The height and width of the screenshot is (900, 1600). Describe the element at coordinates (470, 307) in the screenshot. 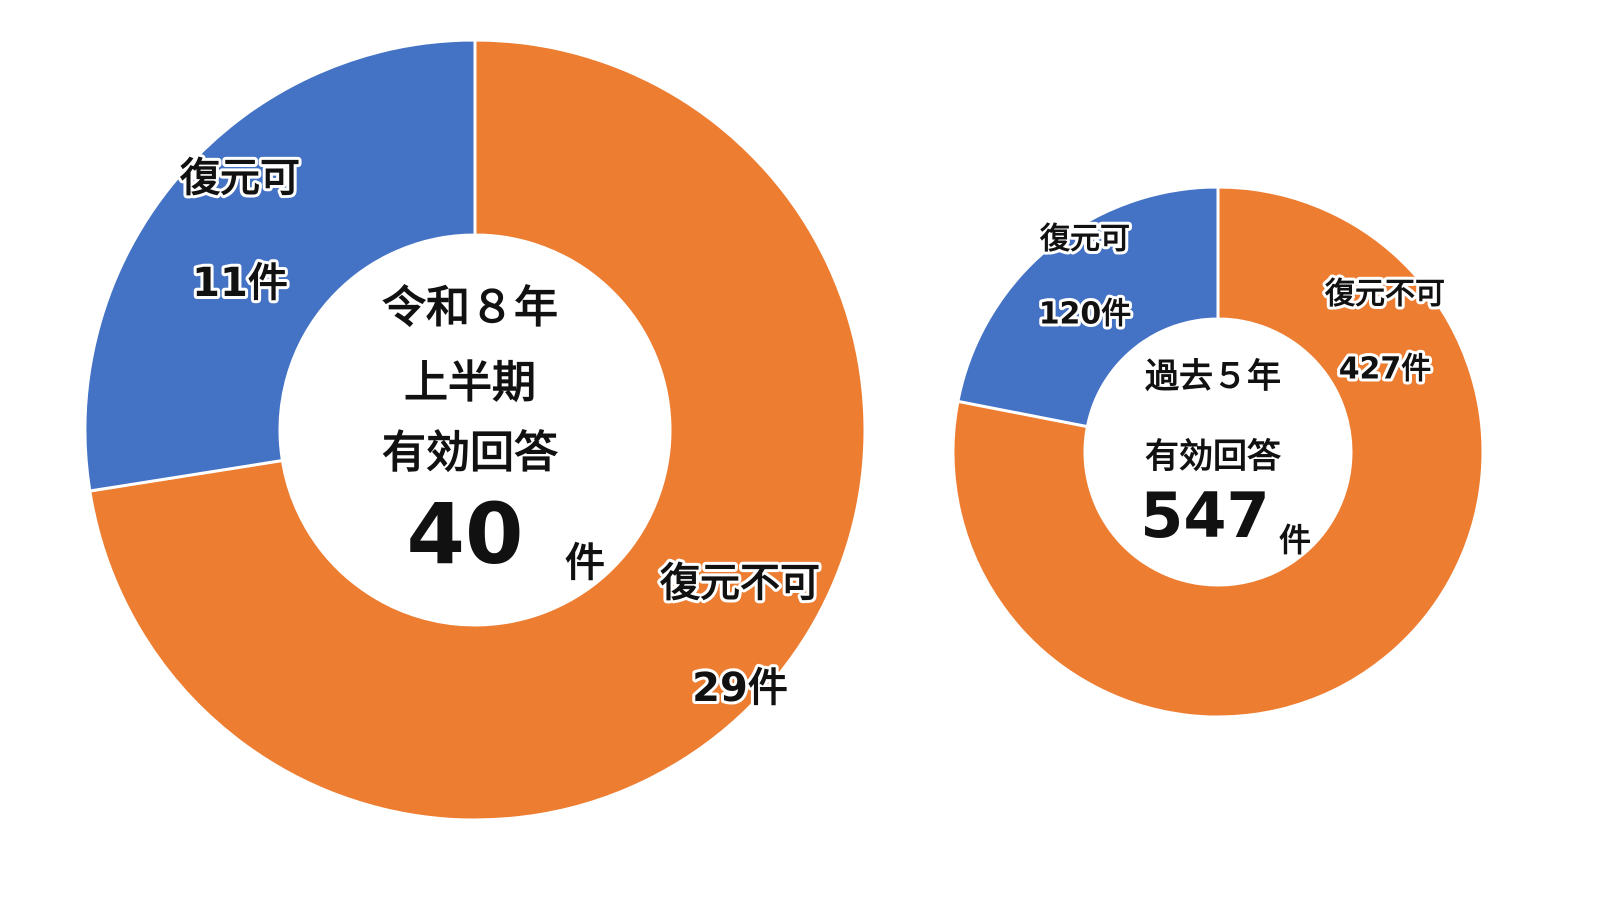

I see `center-text: 令和８年` at that location.